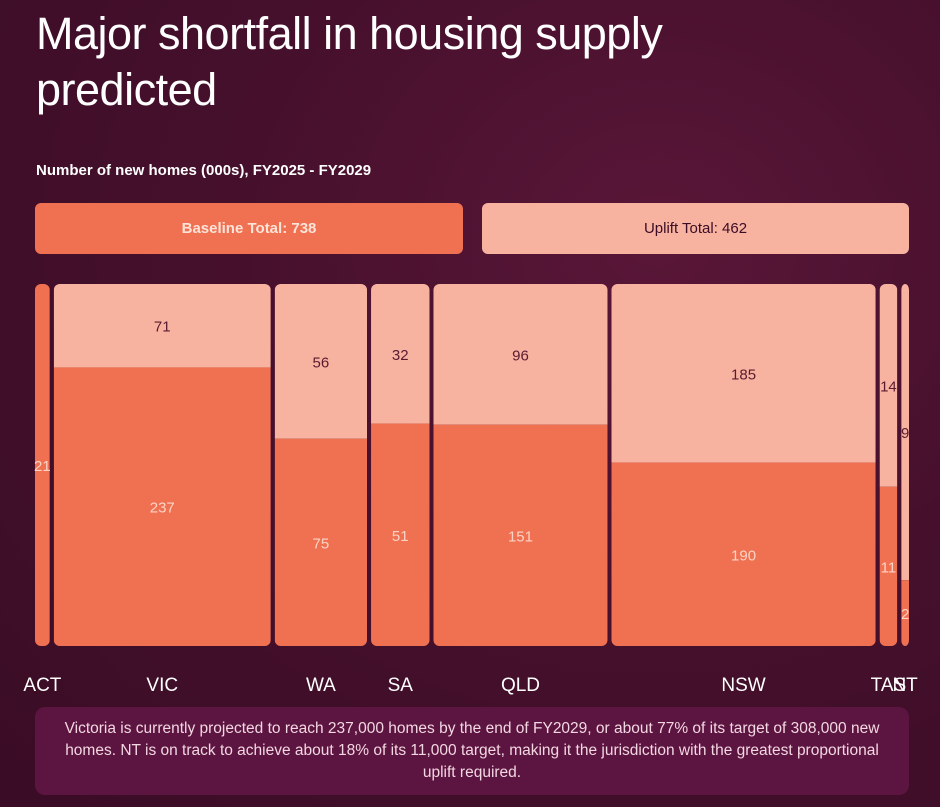 The width and height of the screenshot is (940, 807). I want to click on label-baseline-wa: 75, so click(321, 543).